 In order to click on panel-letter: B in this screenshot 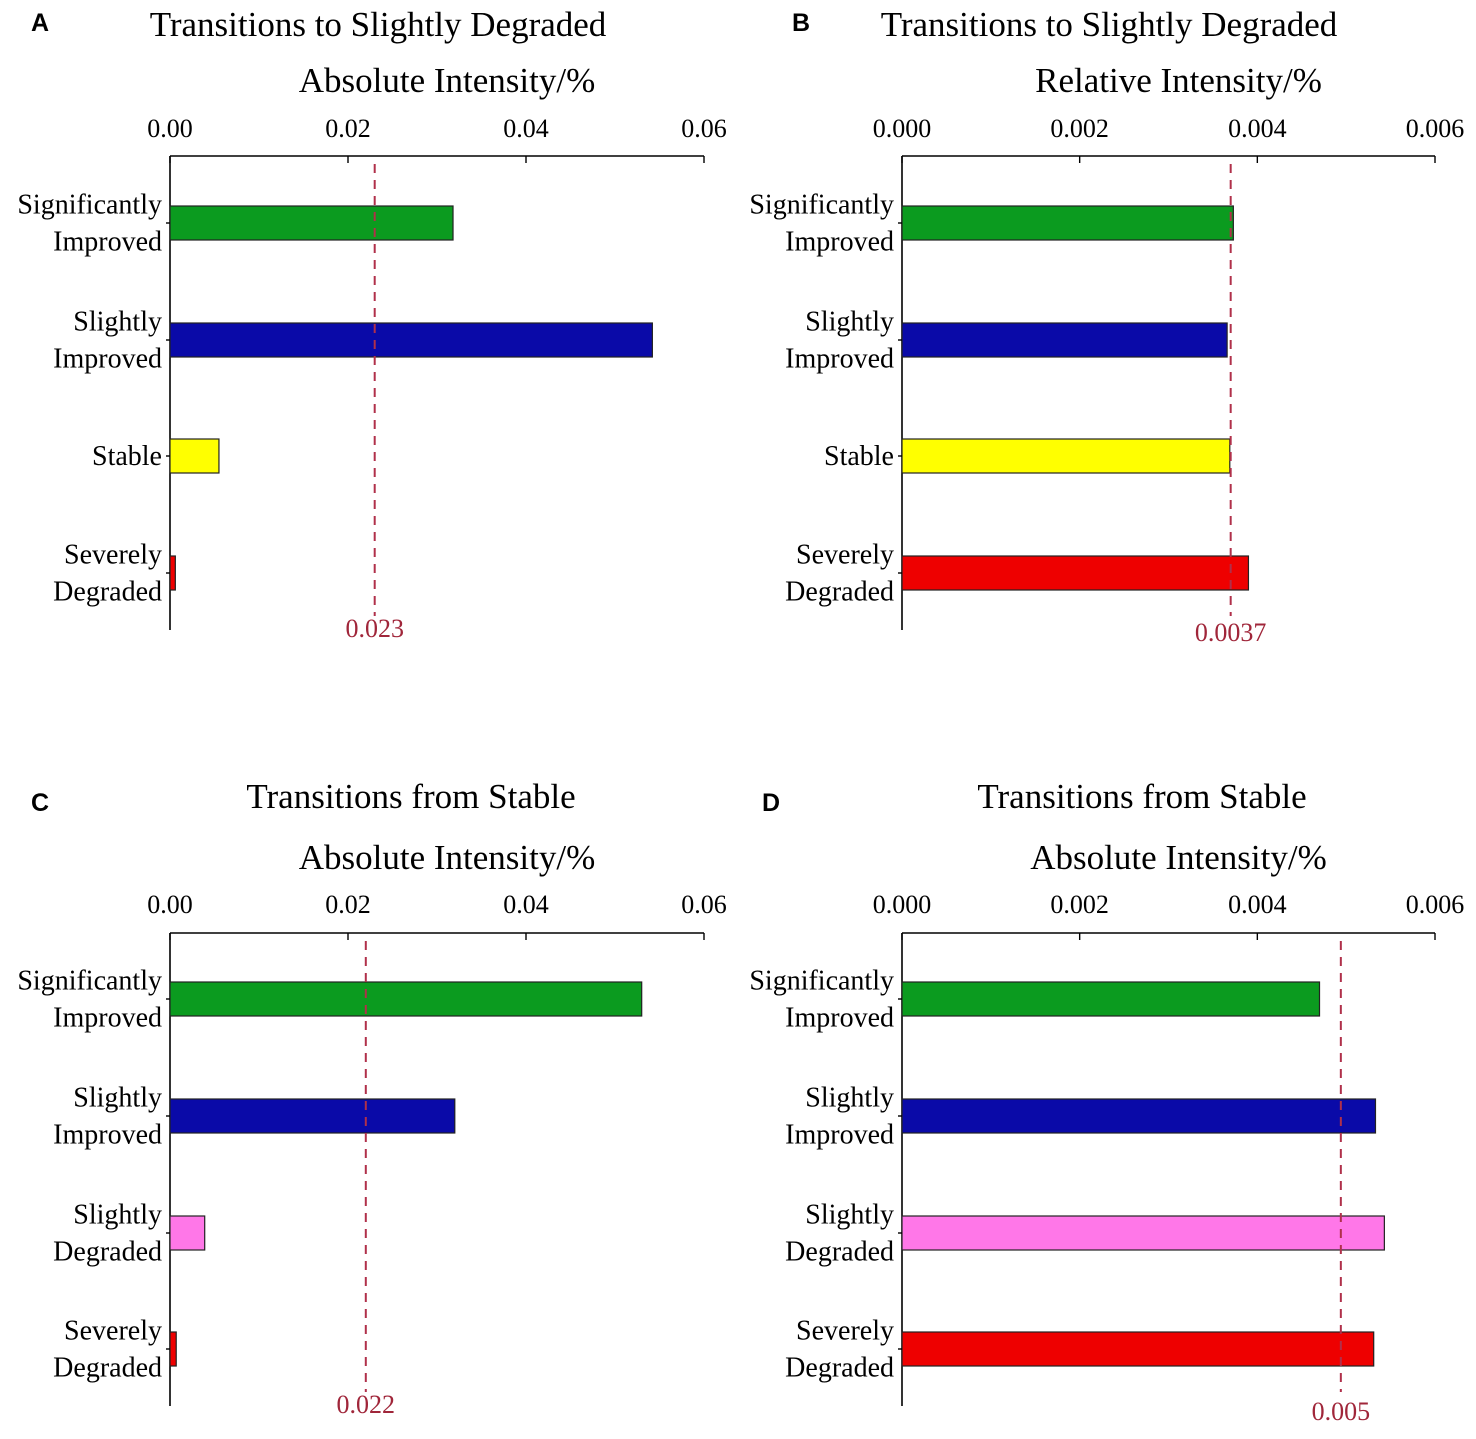, I will do `click(801, 23)`.